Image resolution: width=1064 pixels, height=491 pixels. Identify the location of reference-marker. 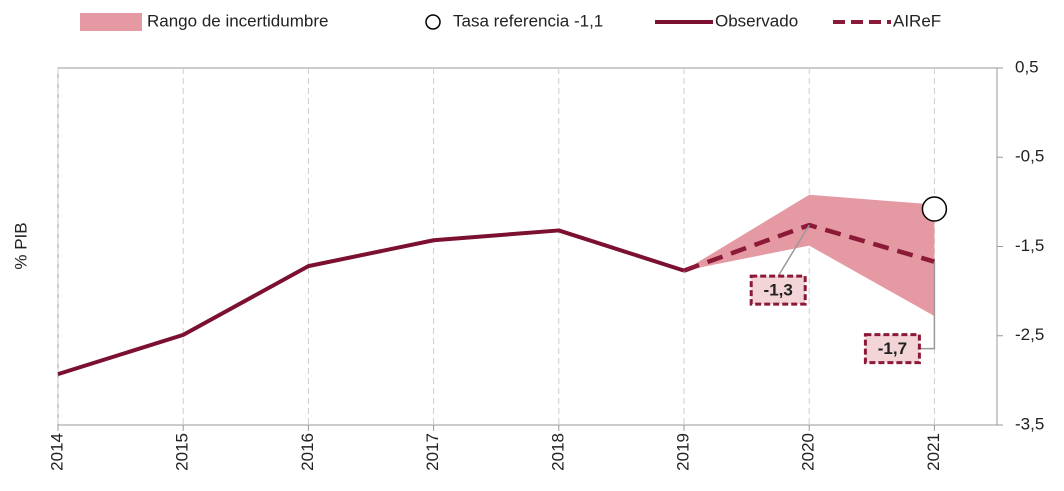
(934, 209).